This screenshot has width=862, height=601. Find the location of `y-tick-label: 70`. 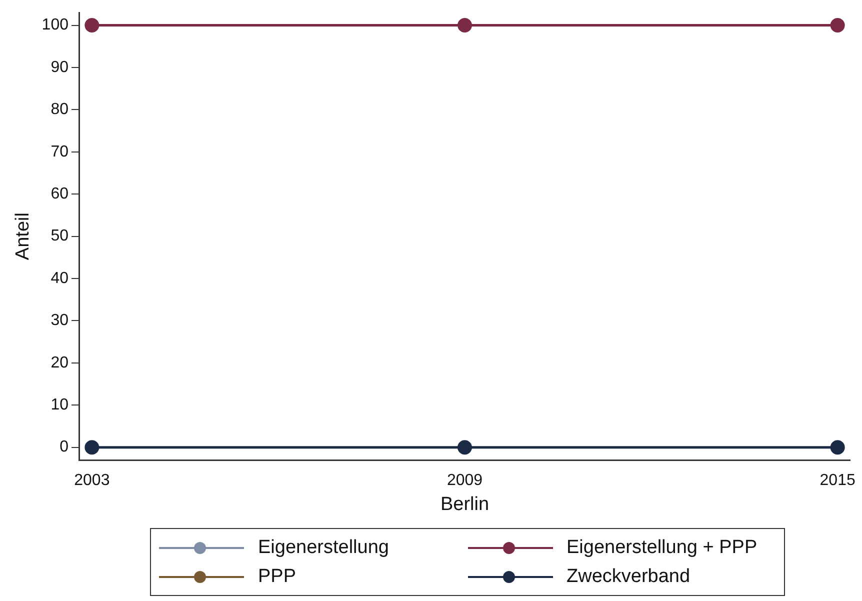

y-tick-label: 70 is located at coordinates (59, 151).